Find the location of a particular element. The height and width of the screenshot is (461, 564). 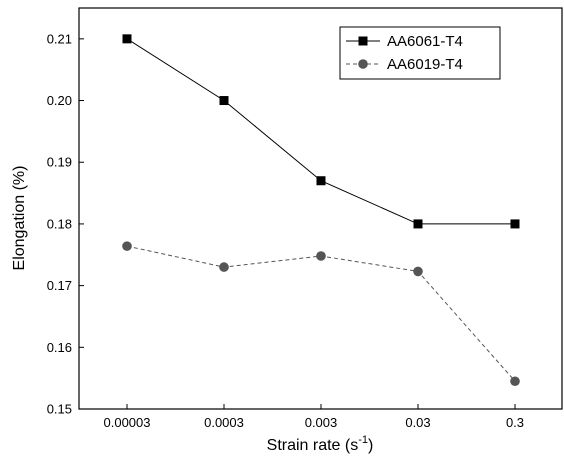

legend-marker-aa6019-t4 is located at coordinates (363, 64).